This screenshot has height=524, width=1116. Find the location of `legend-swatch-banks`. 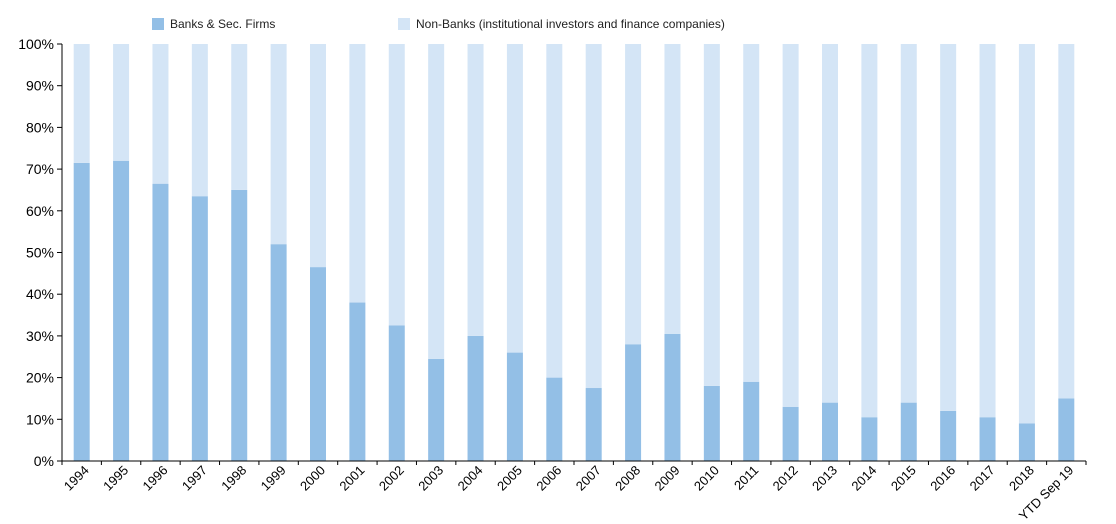

legend-swatch-banks is located at coordinates (158, 24).